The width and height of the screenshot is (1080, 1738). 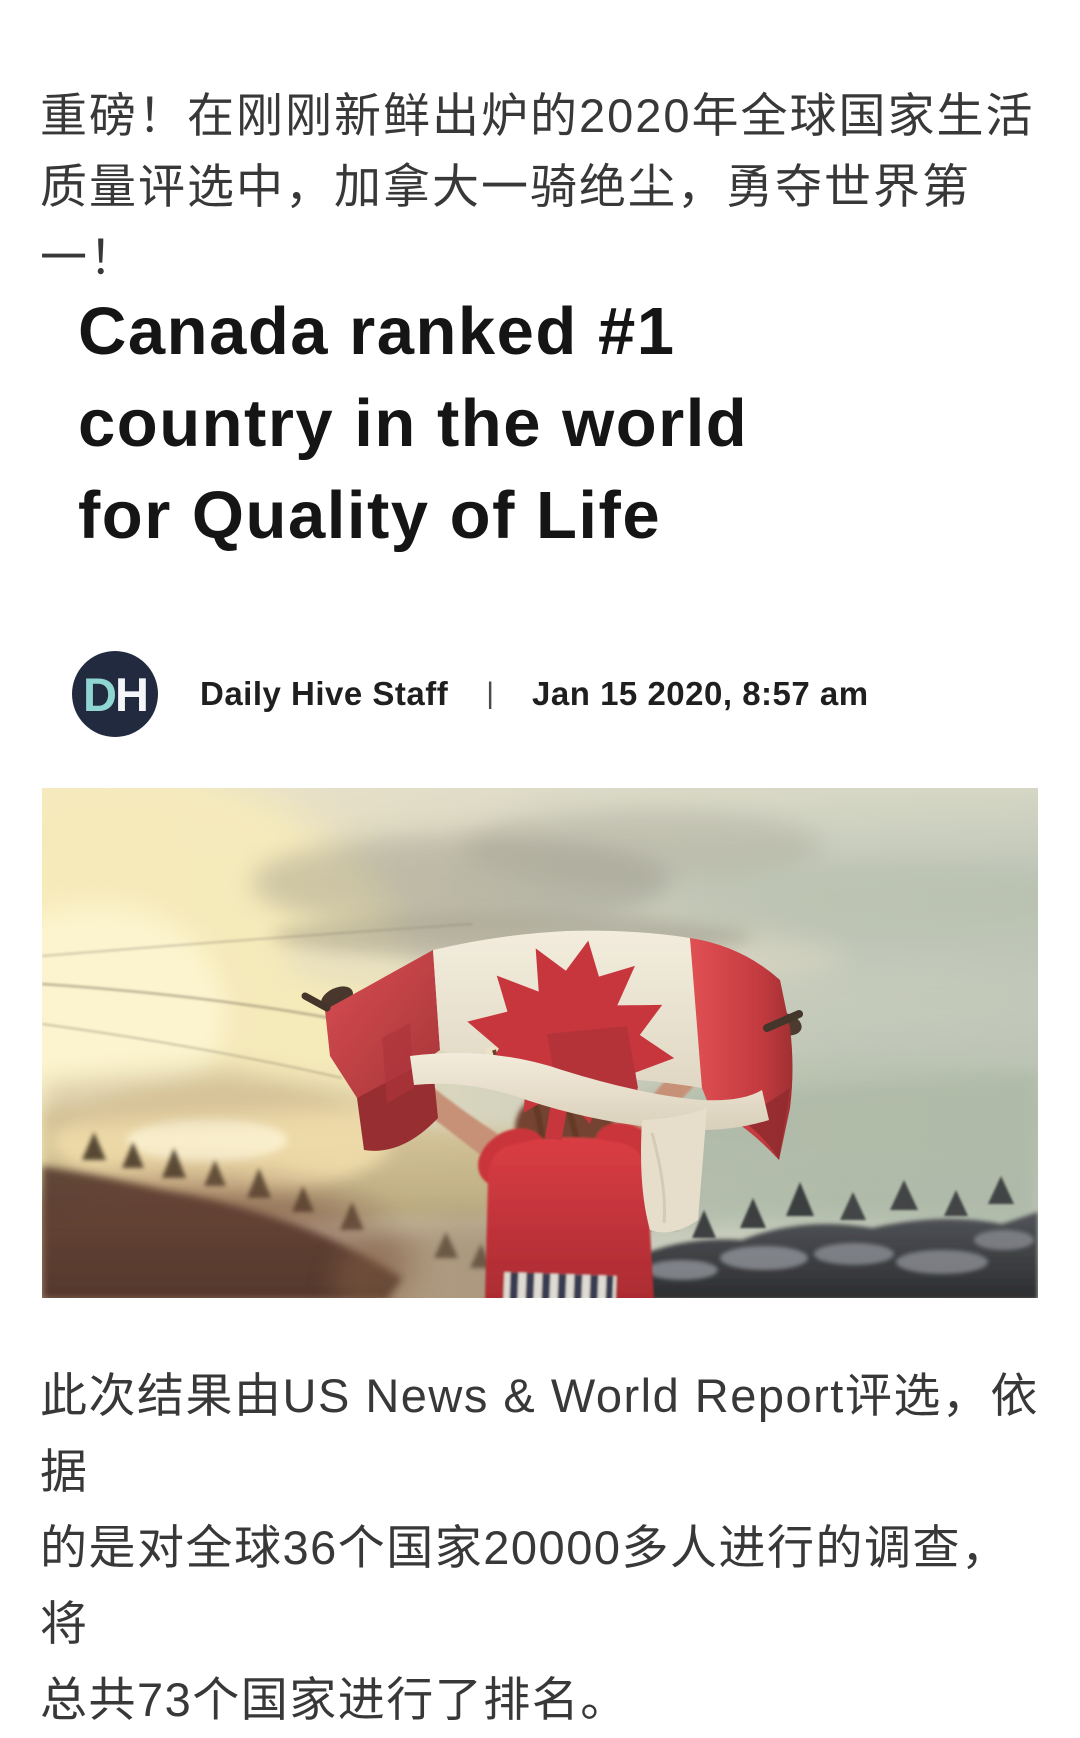 I want to click on flag-white-tail, so click(x=674, y=1170).